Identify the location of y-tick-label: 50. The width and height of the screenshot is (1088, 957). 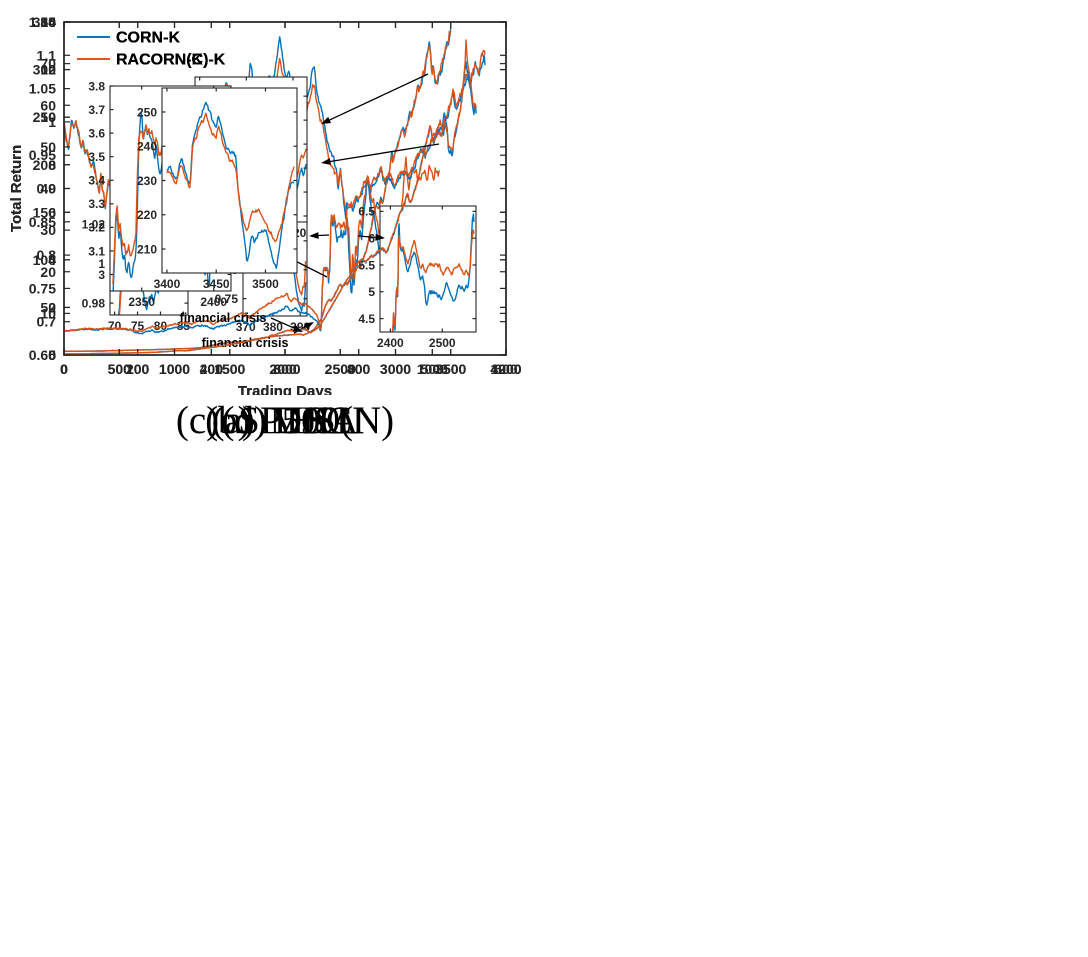
(48, 147).